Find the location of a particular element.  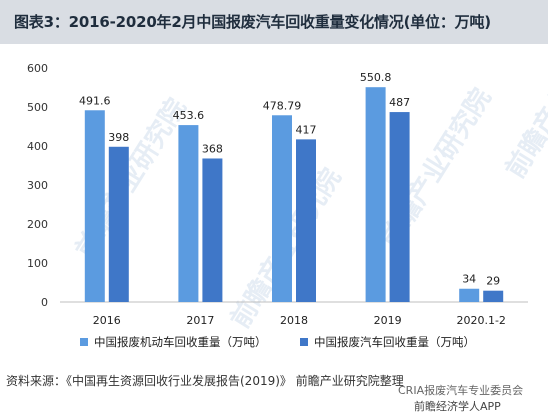

data-label: 478.79 is located at coordinates (282, 105).